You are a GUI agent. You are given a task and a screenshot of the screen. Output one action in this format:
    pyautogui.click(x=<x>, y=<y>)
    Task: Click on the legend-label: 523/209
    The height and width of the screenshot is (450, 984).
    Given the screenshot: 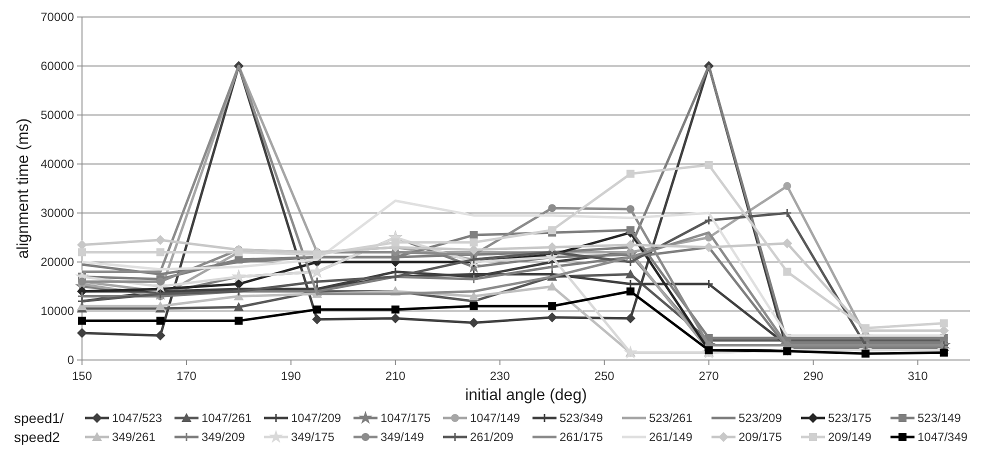 What is the action you would take?
    pyautogui.click(x=760, y=418)
    